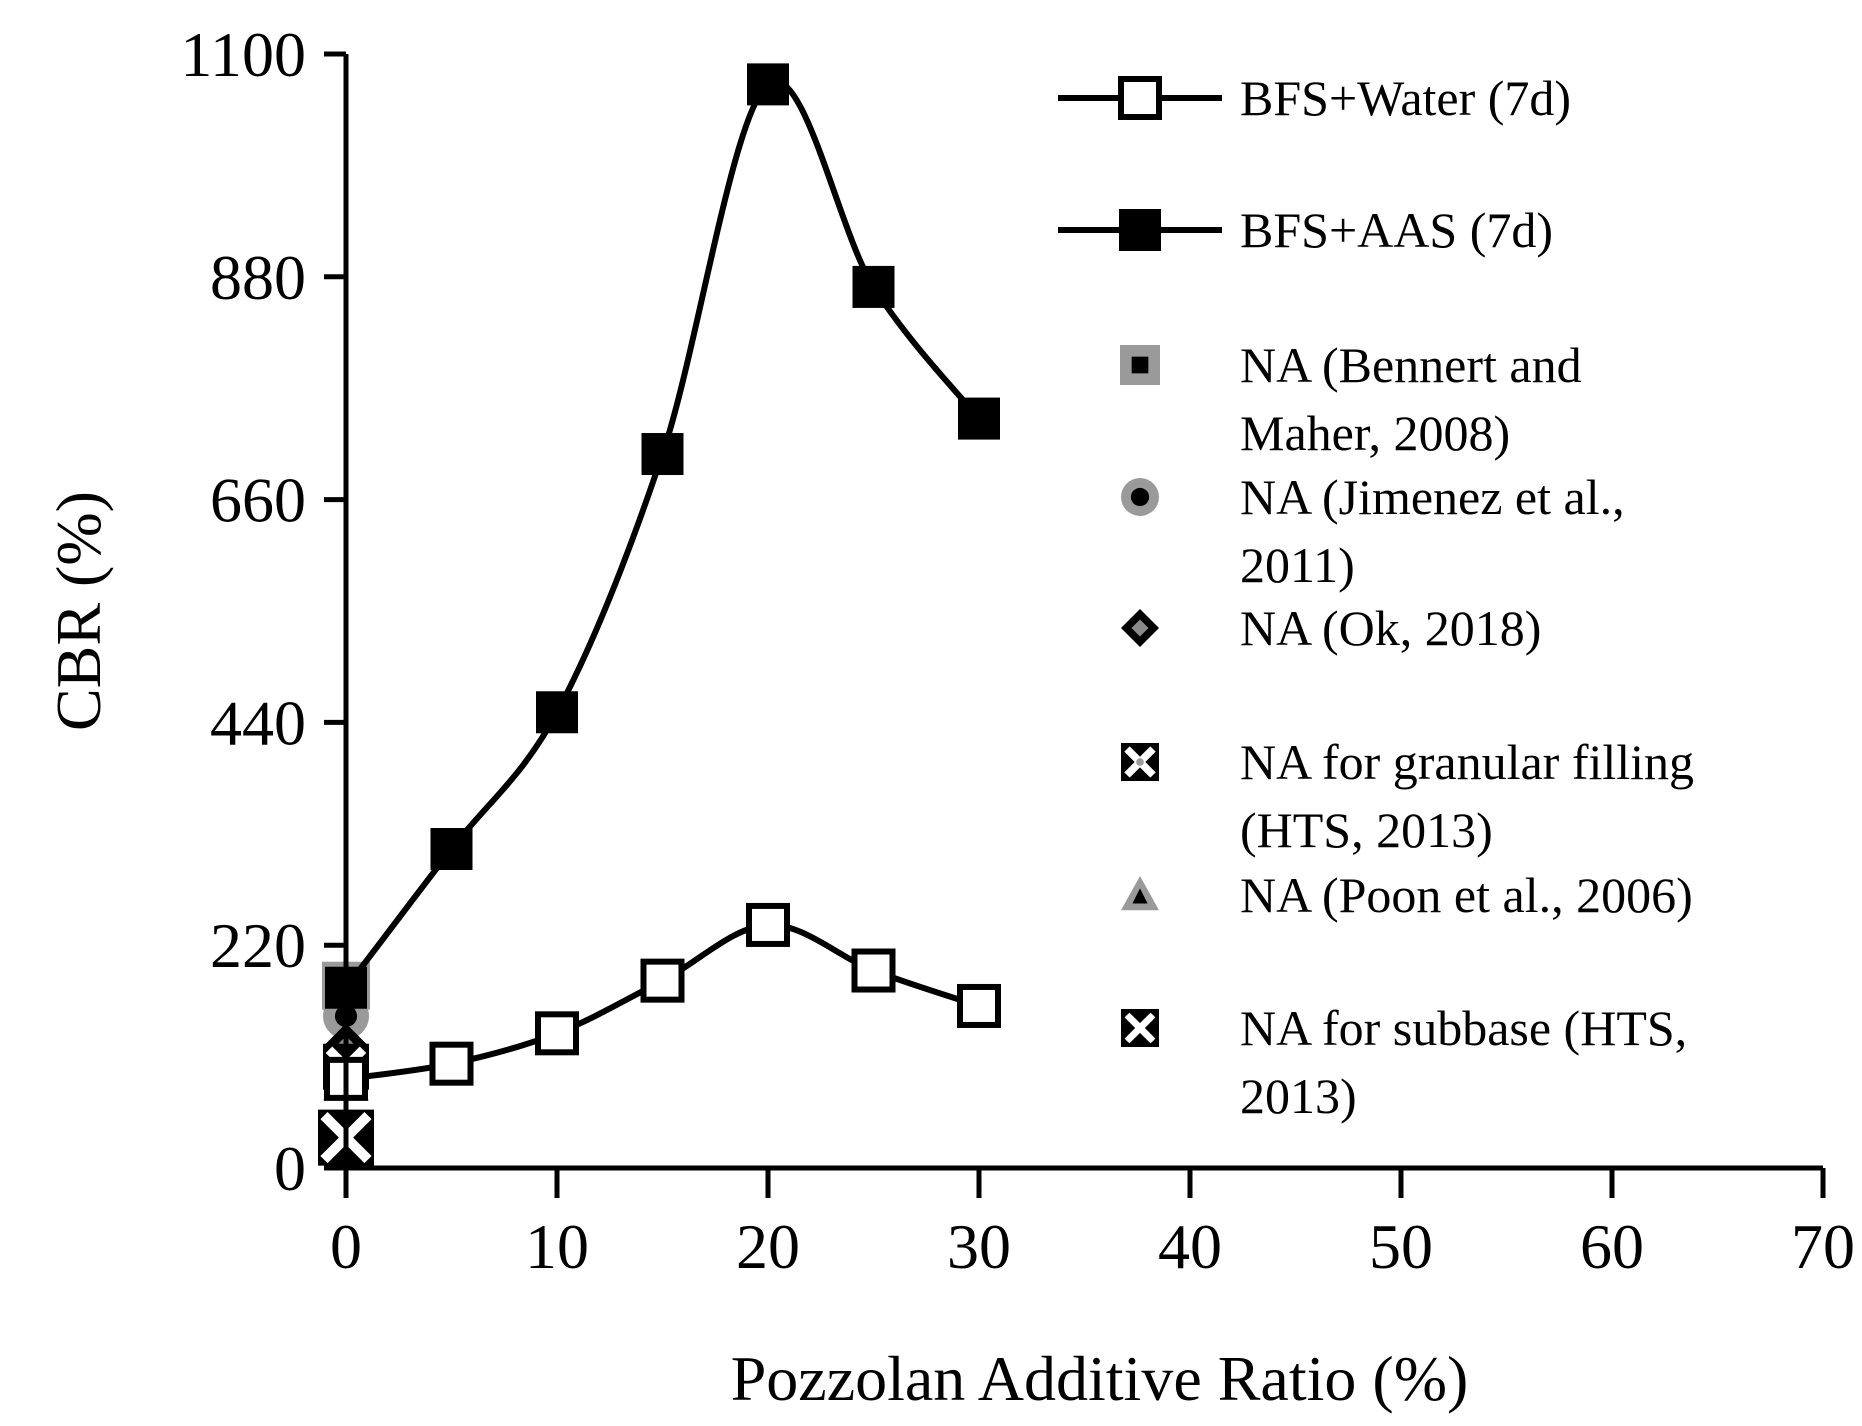  Describe the element at coordinates (1432, 497) in the screenshot. I see `legend-label: NA (Jimenez et al.,` at that location.